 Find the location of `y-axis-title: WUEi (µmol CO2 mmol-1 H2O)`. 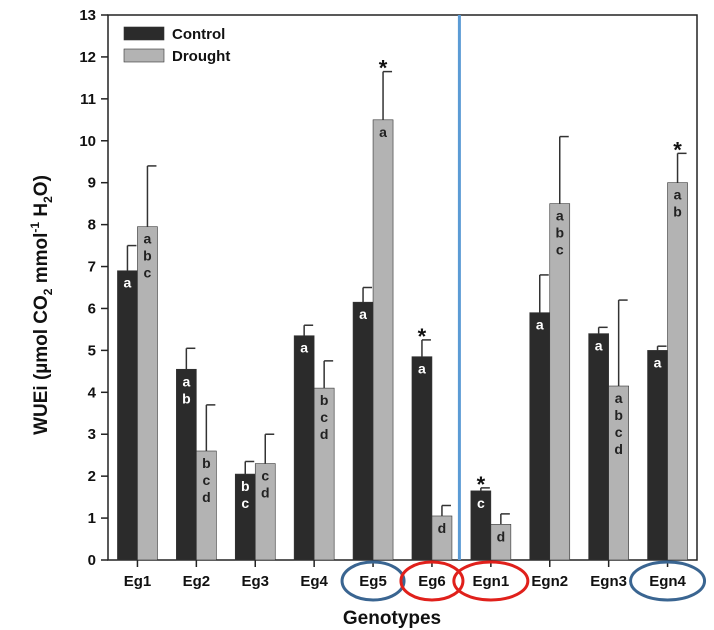

y-axis-title: WUEi (µmol CO2 mmol-1 H2O) is located at coordinates (41, 305).